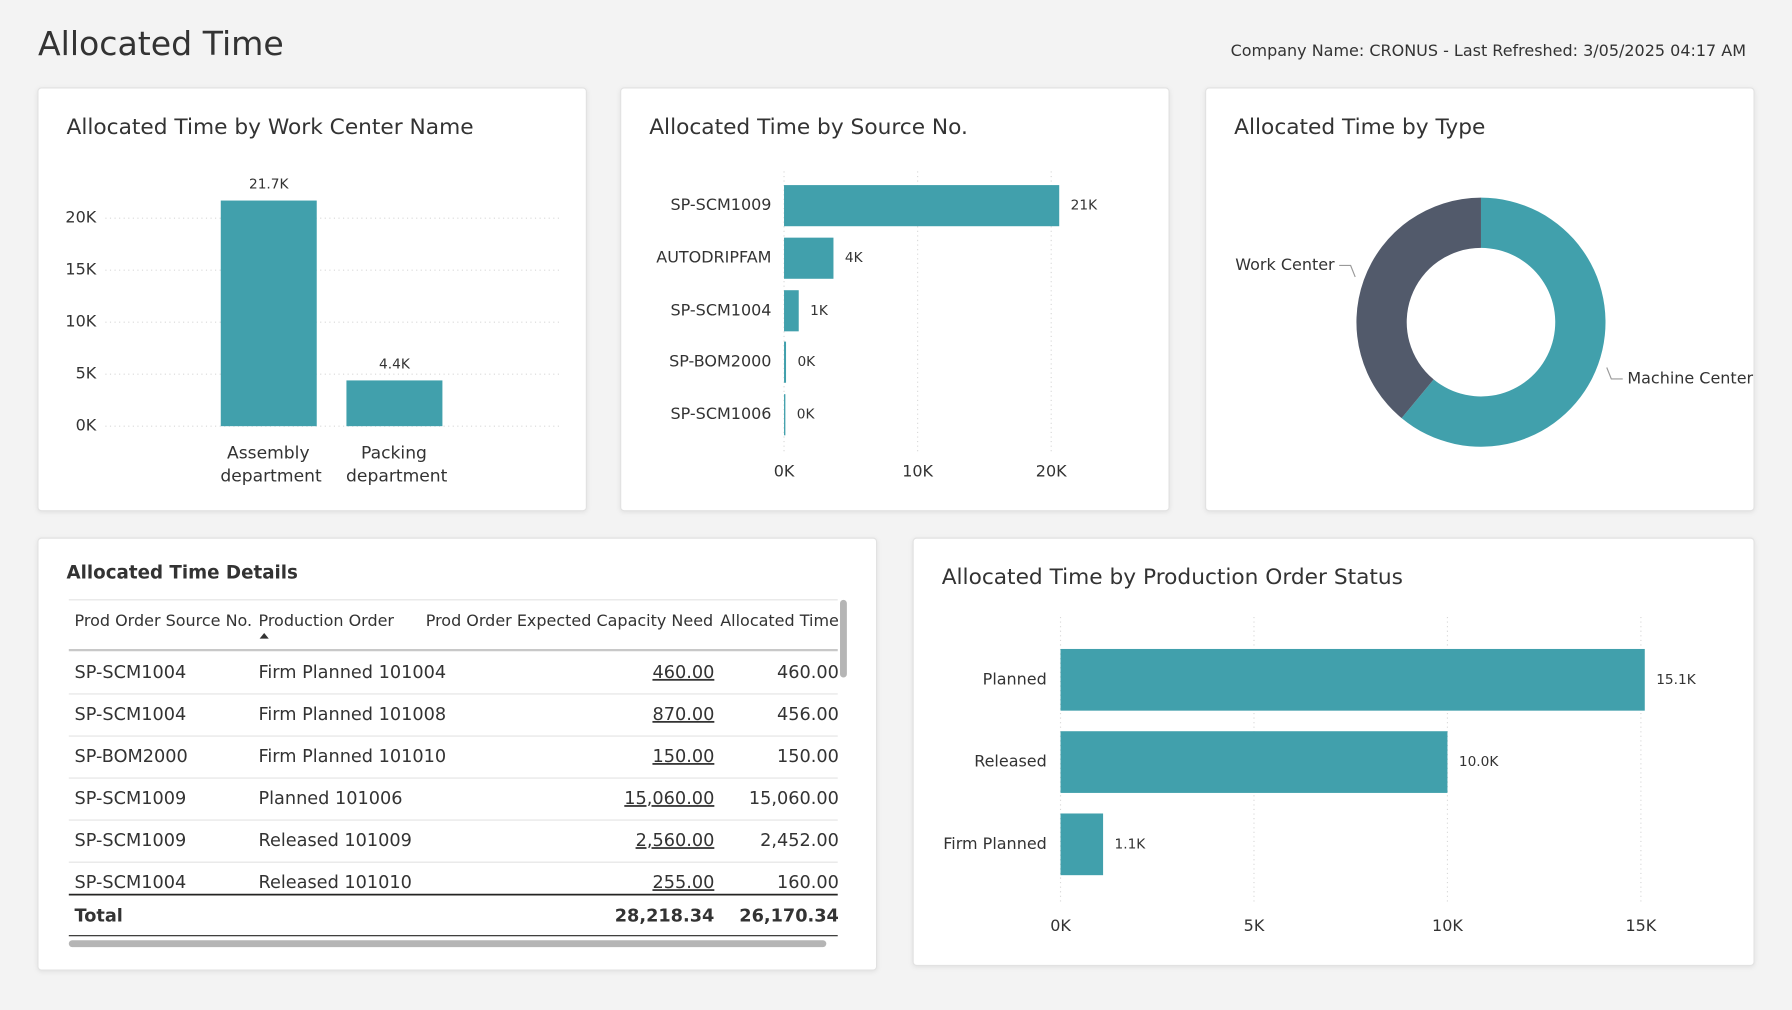 The height and width of the screenshot is (1010, 1792). What do you see at coordinates (1640, 925) in the screenshot?
I see `x-tick-label: 15K` at bounding box center [1640, 925].